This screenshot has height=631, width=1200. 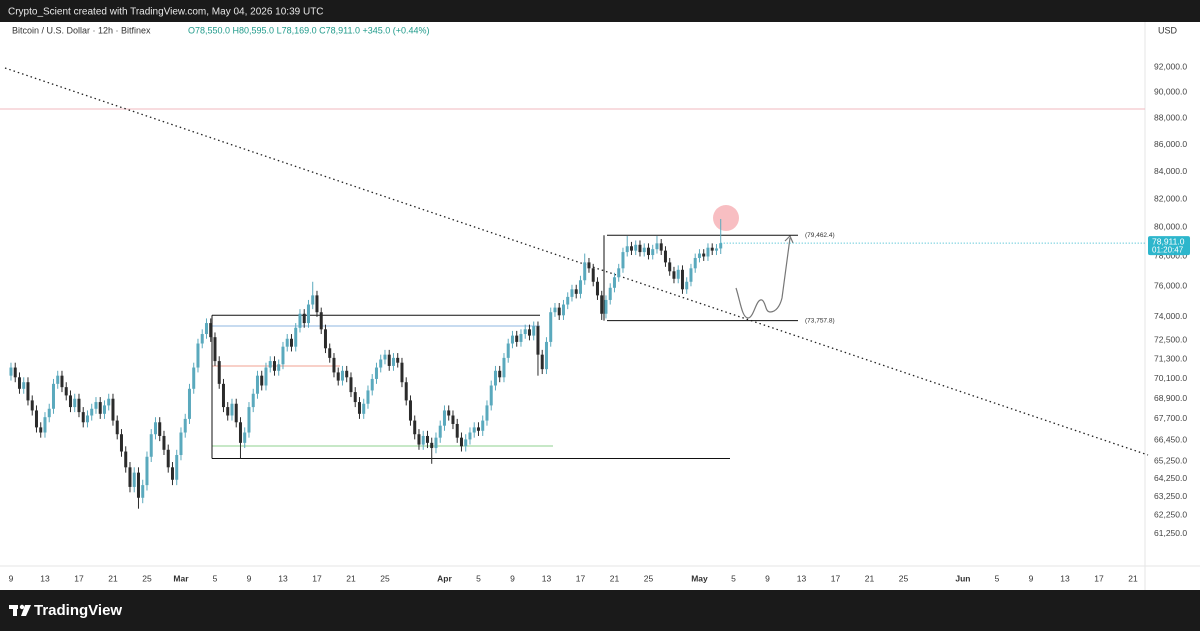 What do you see at coordinates (1170, 359) in the screenshot?
I see `y-tick-label: 71,300.0` at bounding box center [1170, 359].